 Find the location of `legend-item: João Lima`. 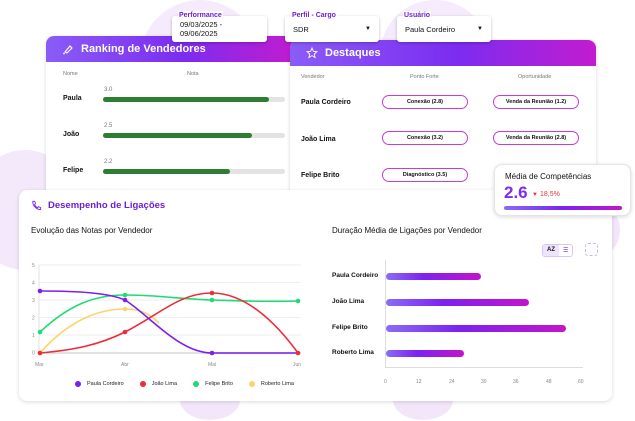

legend-item: João Lima is located at coordinates (158, 384).